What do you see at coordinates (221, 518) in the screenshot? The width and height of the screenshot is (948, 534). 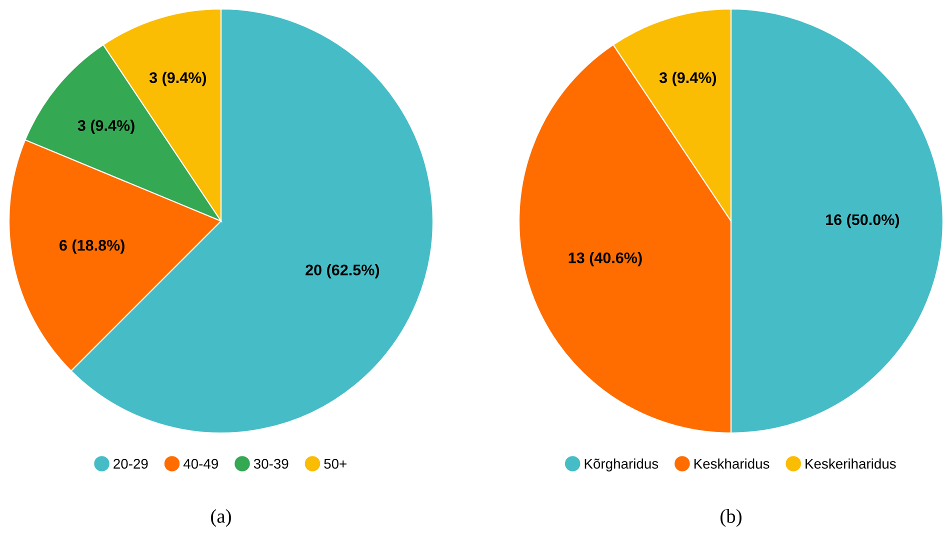 I see `text: (a)` at bounding box center [221, 518].